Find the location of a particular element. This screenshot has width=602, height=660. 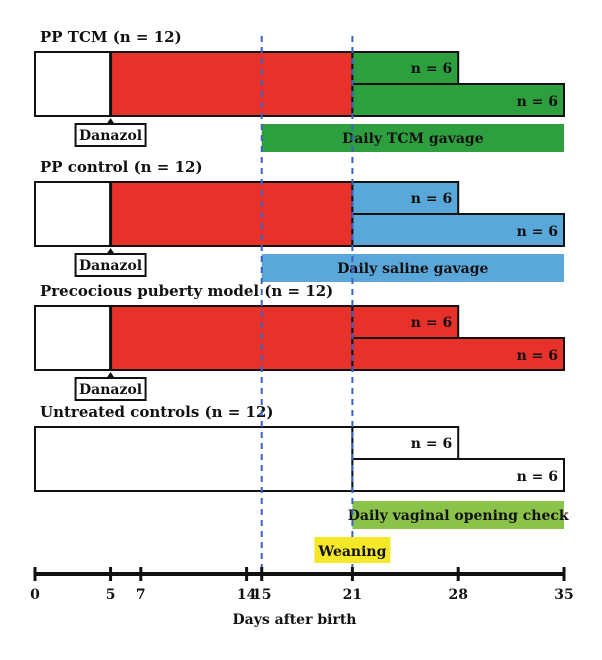

weaning-label: Weaning is located at coordinates (351, 552).